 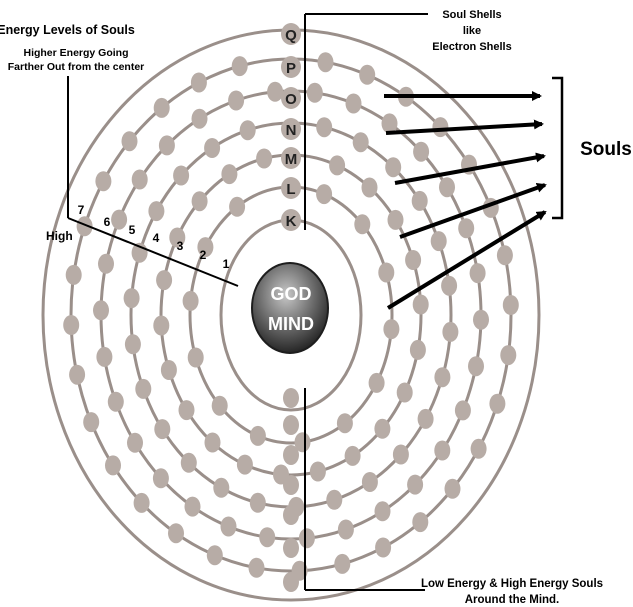 I want to click on energy-radial-line, so click(x=153, y=252).